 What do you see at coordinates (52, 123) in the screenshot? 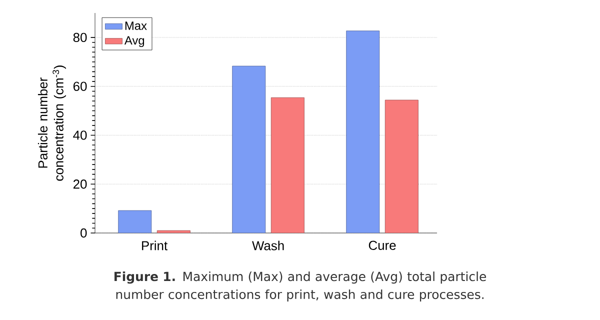
I see `y-axis-title: Particle number concentration (cm$^{-3}$)` at bounding box center [52, 123].